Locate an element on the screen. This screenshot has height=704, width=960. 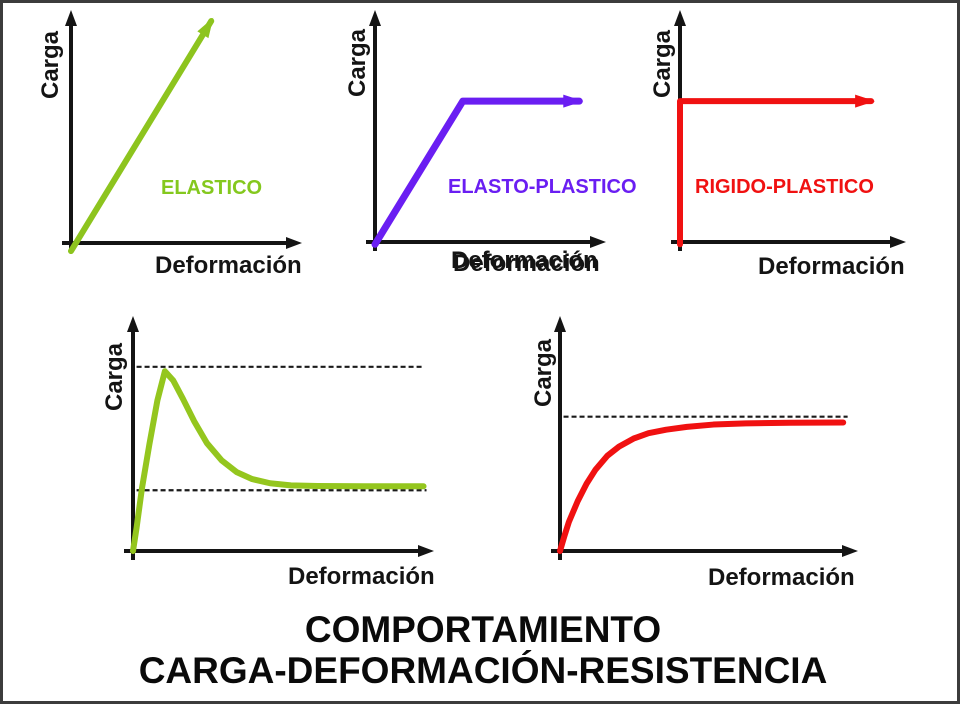
chart-peak-softening is located at coordinates (279, 438).